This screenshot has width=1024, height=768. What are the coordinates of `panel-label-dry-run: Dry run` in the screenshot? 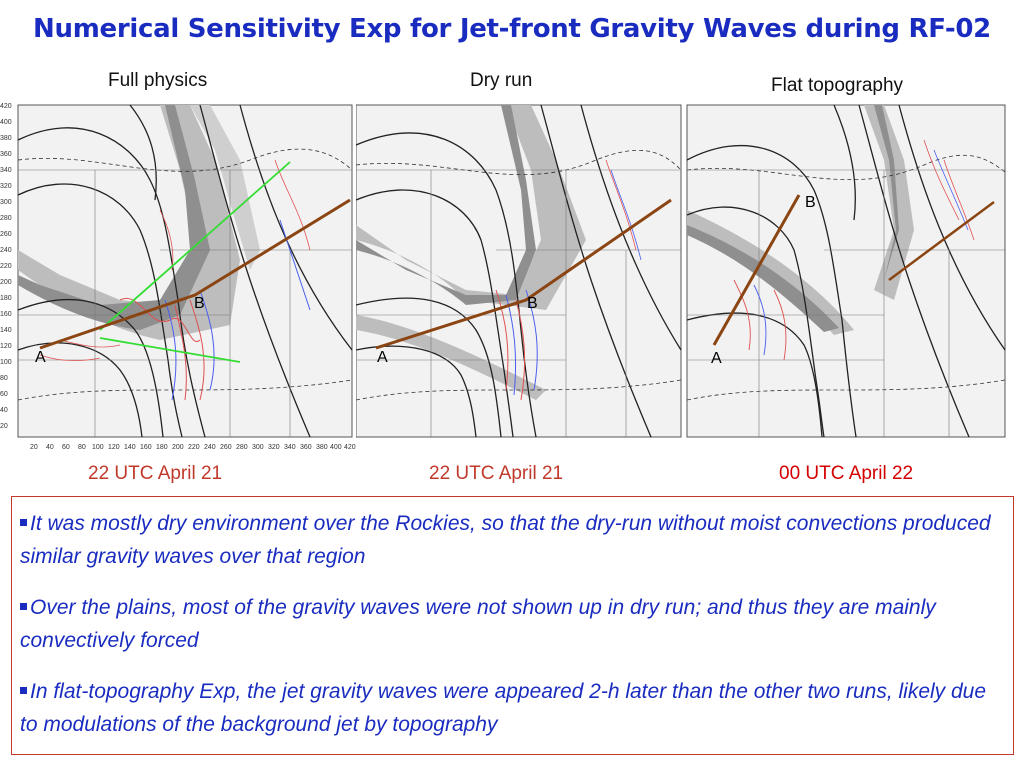 It's located at (501, 80).